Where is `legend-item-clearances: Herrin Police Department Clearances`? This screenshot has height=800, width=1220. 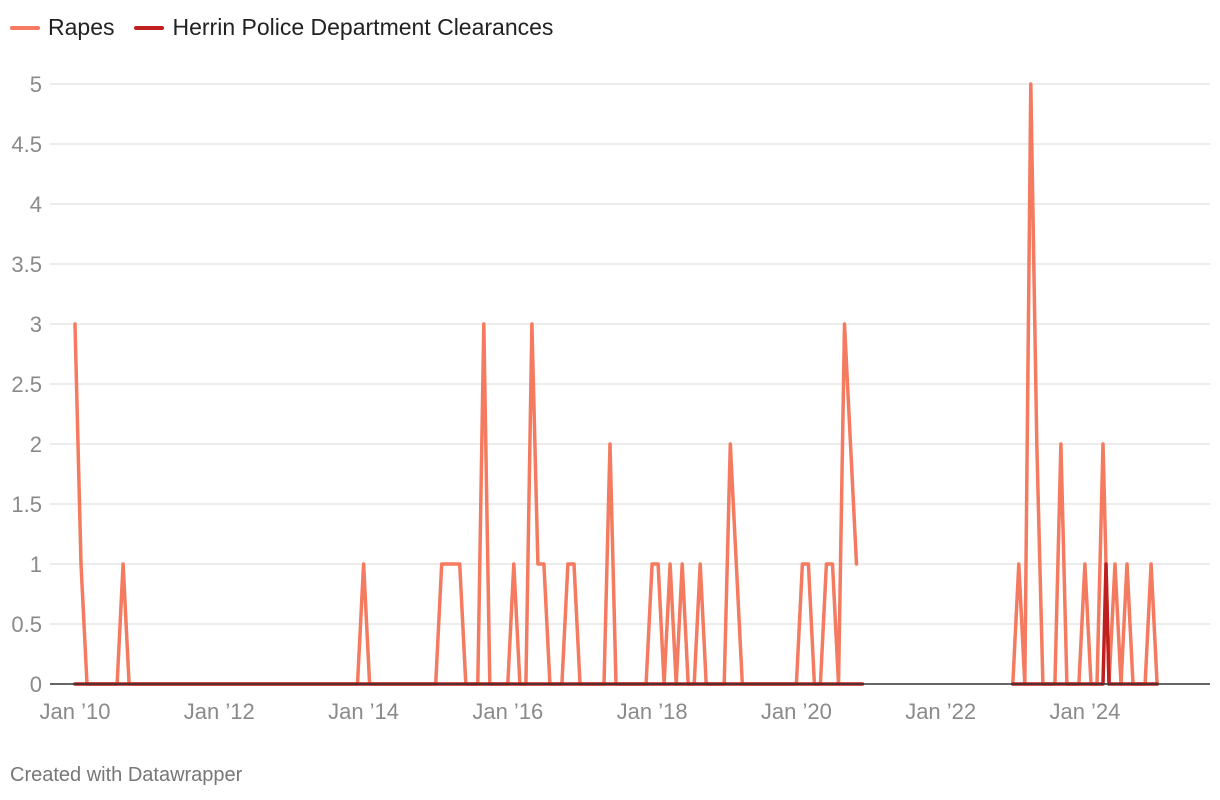
legend-item-clearances: Herrin Police Department Clearances is located at coordinates (343, 27).